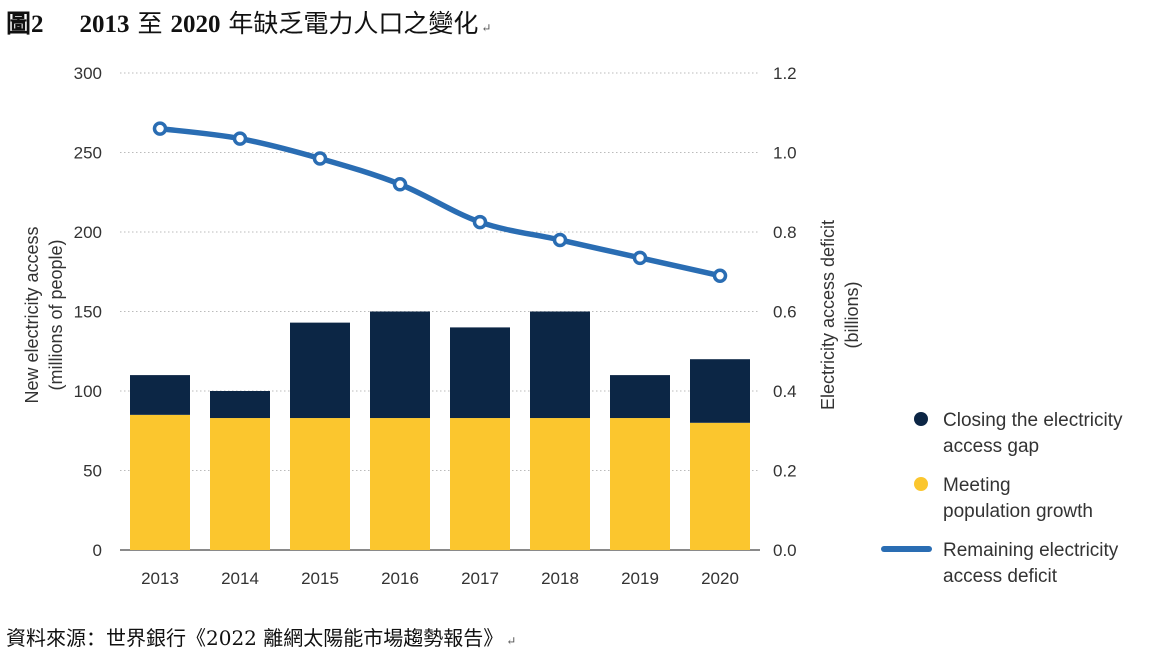 This screenshot has height=660, width=1155. What do you see at coordinates (150, 23) in the screenshot?
I see `title-to: 至` at bounding box center [150, 23].